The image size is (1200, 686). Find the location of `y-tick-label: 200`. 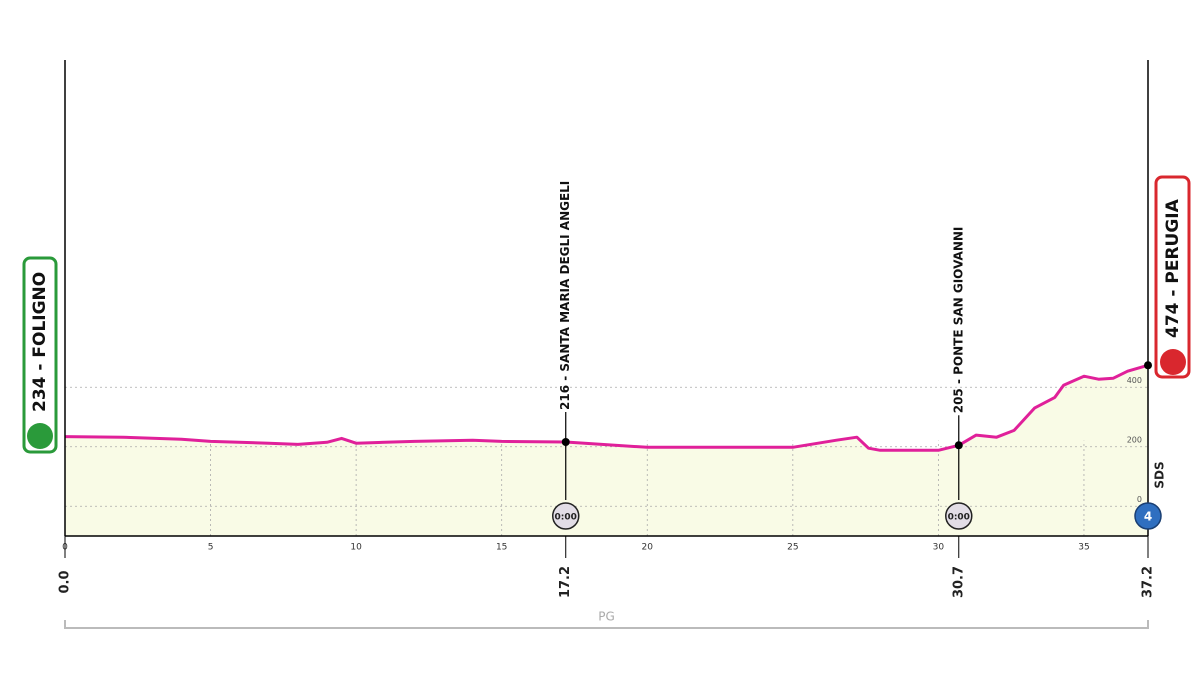

y-tick-label: 200 is located at coordinates (1134, 439).